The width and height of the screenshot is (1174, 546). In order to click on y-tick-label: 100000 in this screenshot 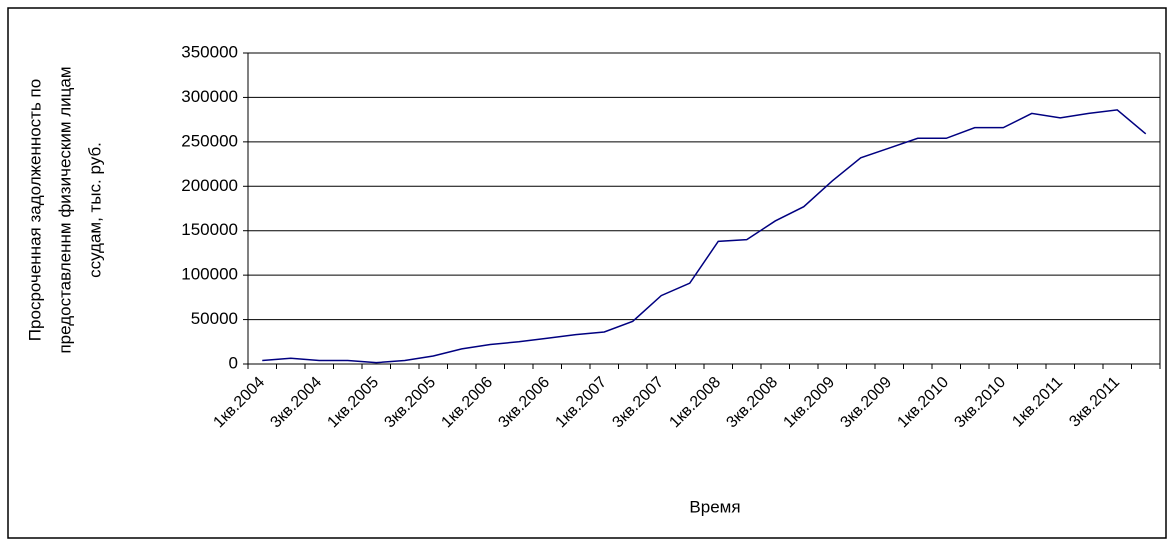, I will do `click(209, 274)`.